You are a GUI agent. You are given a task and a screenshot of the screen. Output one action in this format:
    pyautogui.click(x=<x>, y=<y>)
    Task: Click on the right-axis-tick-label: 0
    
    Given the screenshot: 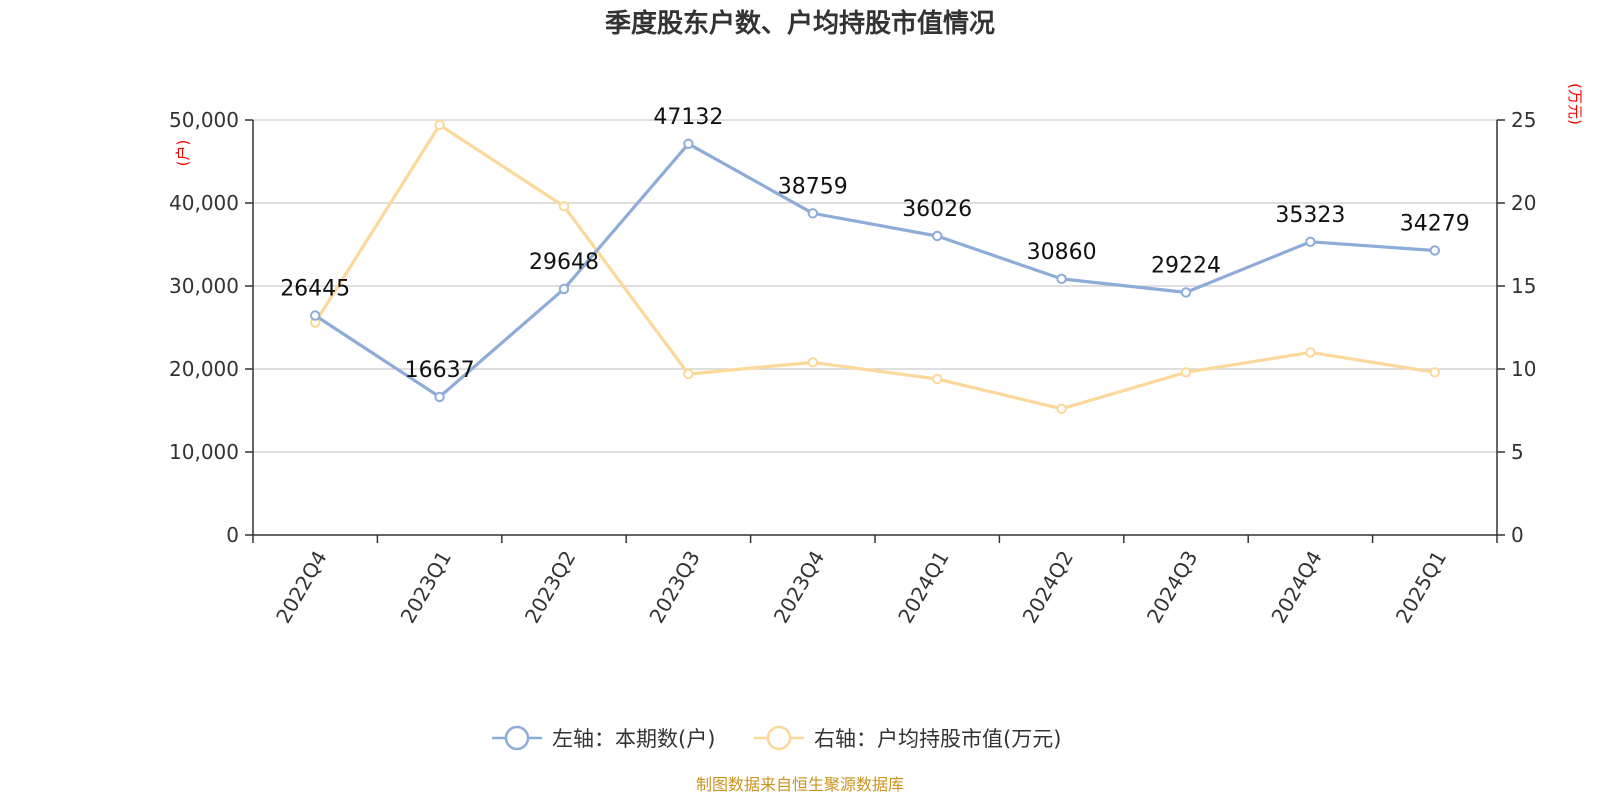 What is the action you would take?
    pyautogui.click(x=1517, y=535)
    